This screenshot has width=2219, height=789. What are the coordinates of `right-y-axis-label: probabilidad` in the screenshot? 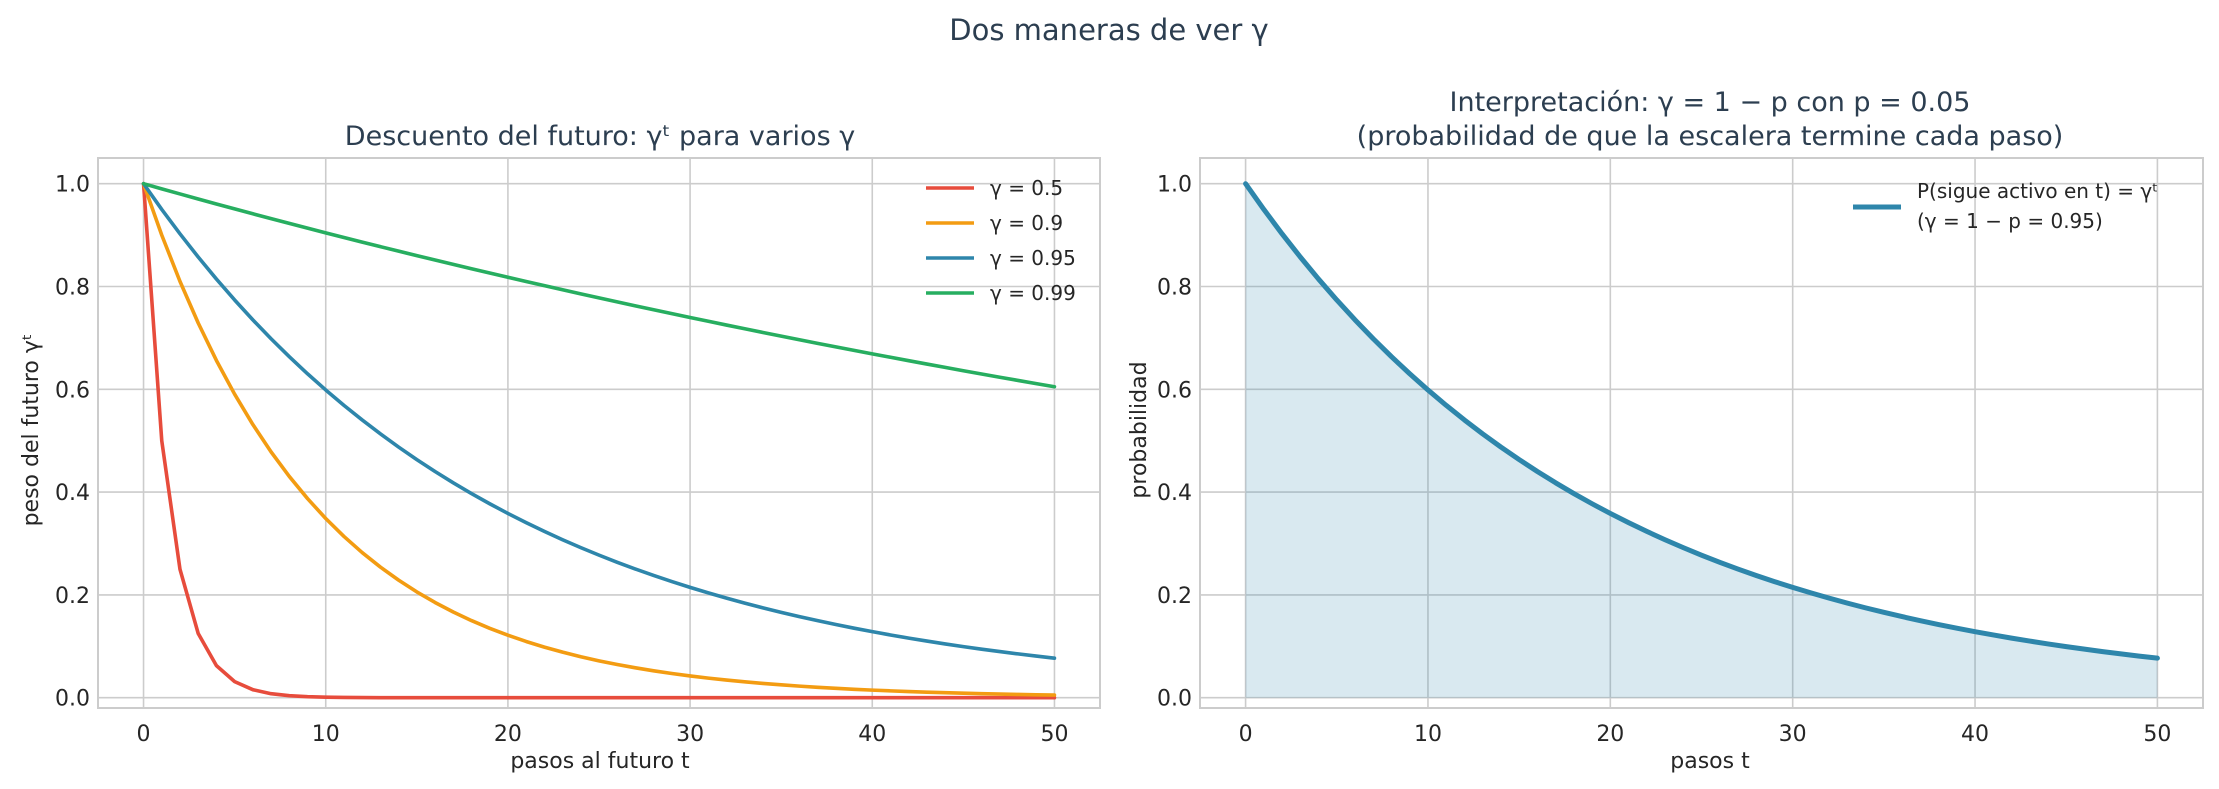 It's located at (1139, 429).